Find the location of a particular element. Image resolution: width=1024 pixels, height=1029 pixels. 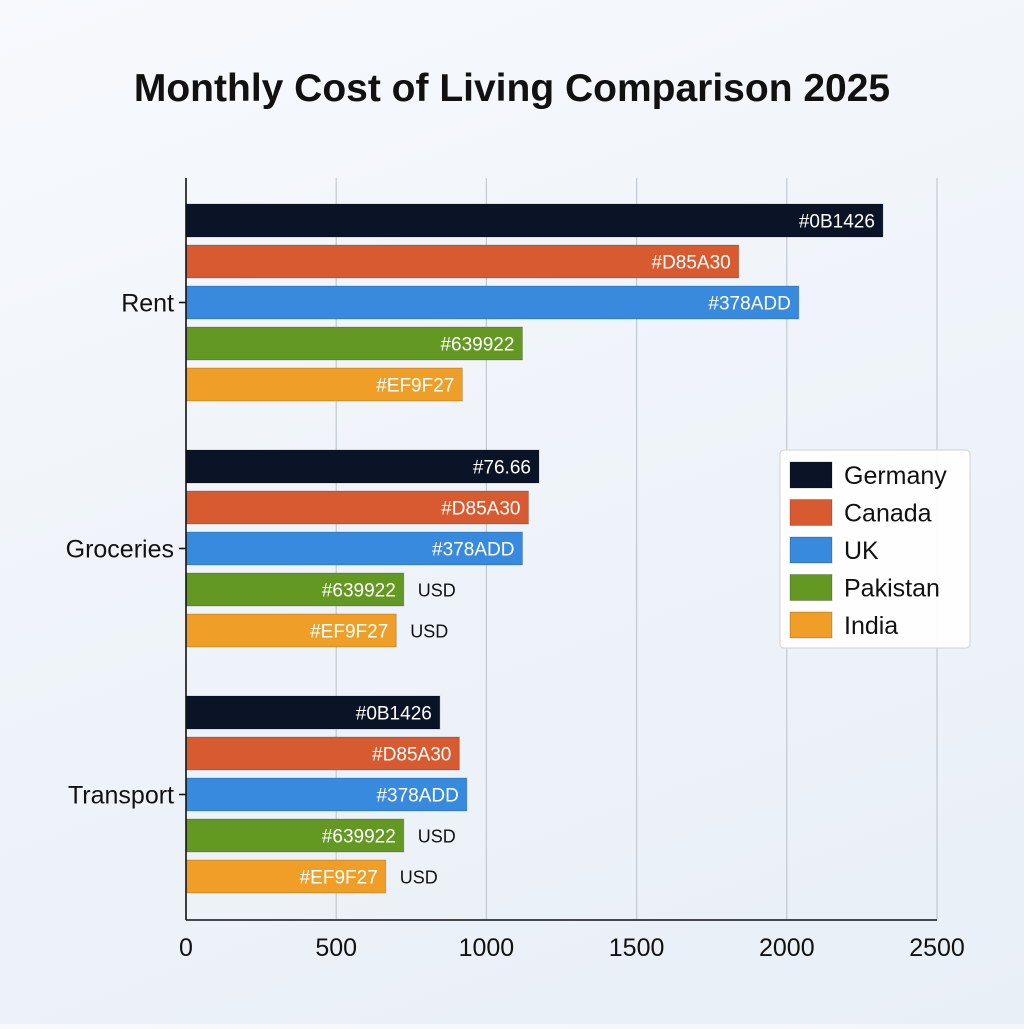

category-label: Groceries is located at coordinates (120, 550).